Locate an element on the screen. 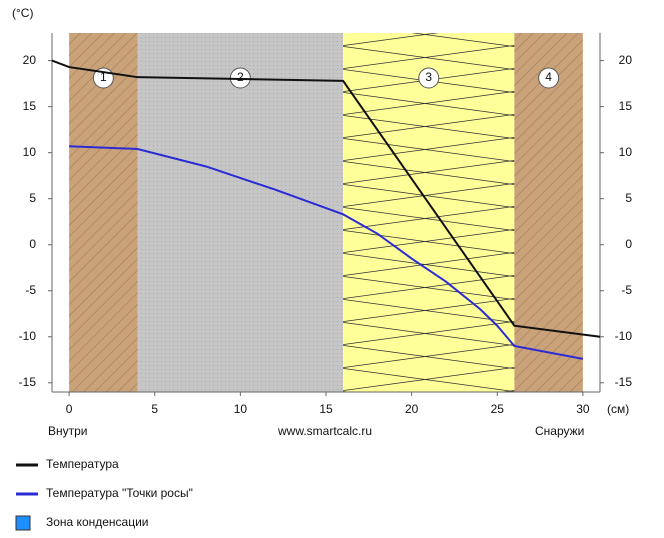 The height and width of the screenshot is (538, 664). y2-tick-label: 0 is located at coordinates (628, 244).